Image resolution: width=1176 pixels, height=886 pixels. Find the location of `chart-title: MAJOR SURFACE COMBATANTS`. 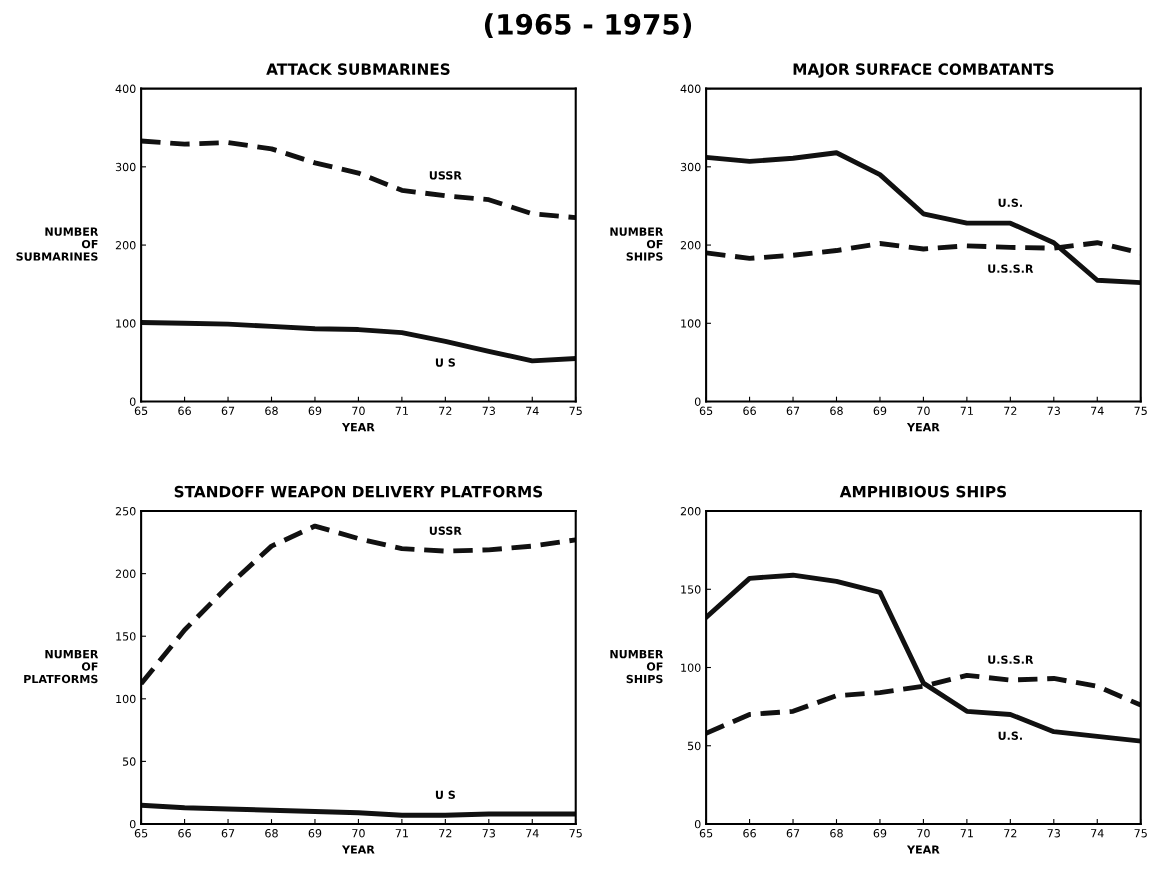

chart-title: MAJOR SURFACE COMBATANTS is located at coordinates (923, 70).